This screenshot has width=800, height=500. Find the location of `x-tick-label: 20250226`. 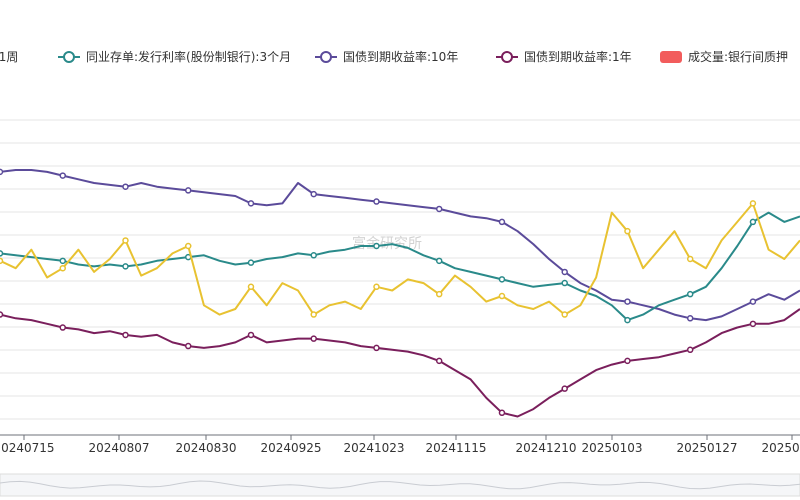

x-tick-label: 20250226 is located at coordinates (780, 448).